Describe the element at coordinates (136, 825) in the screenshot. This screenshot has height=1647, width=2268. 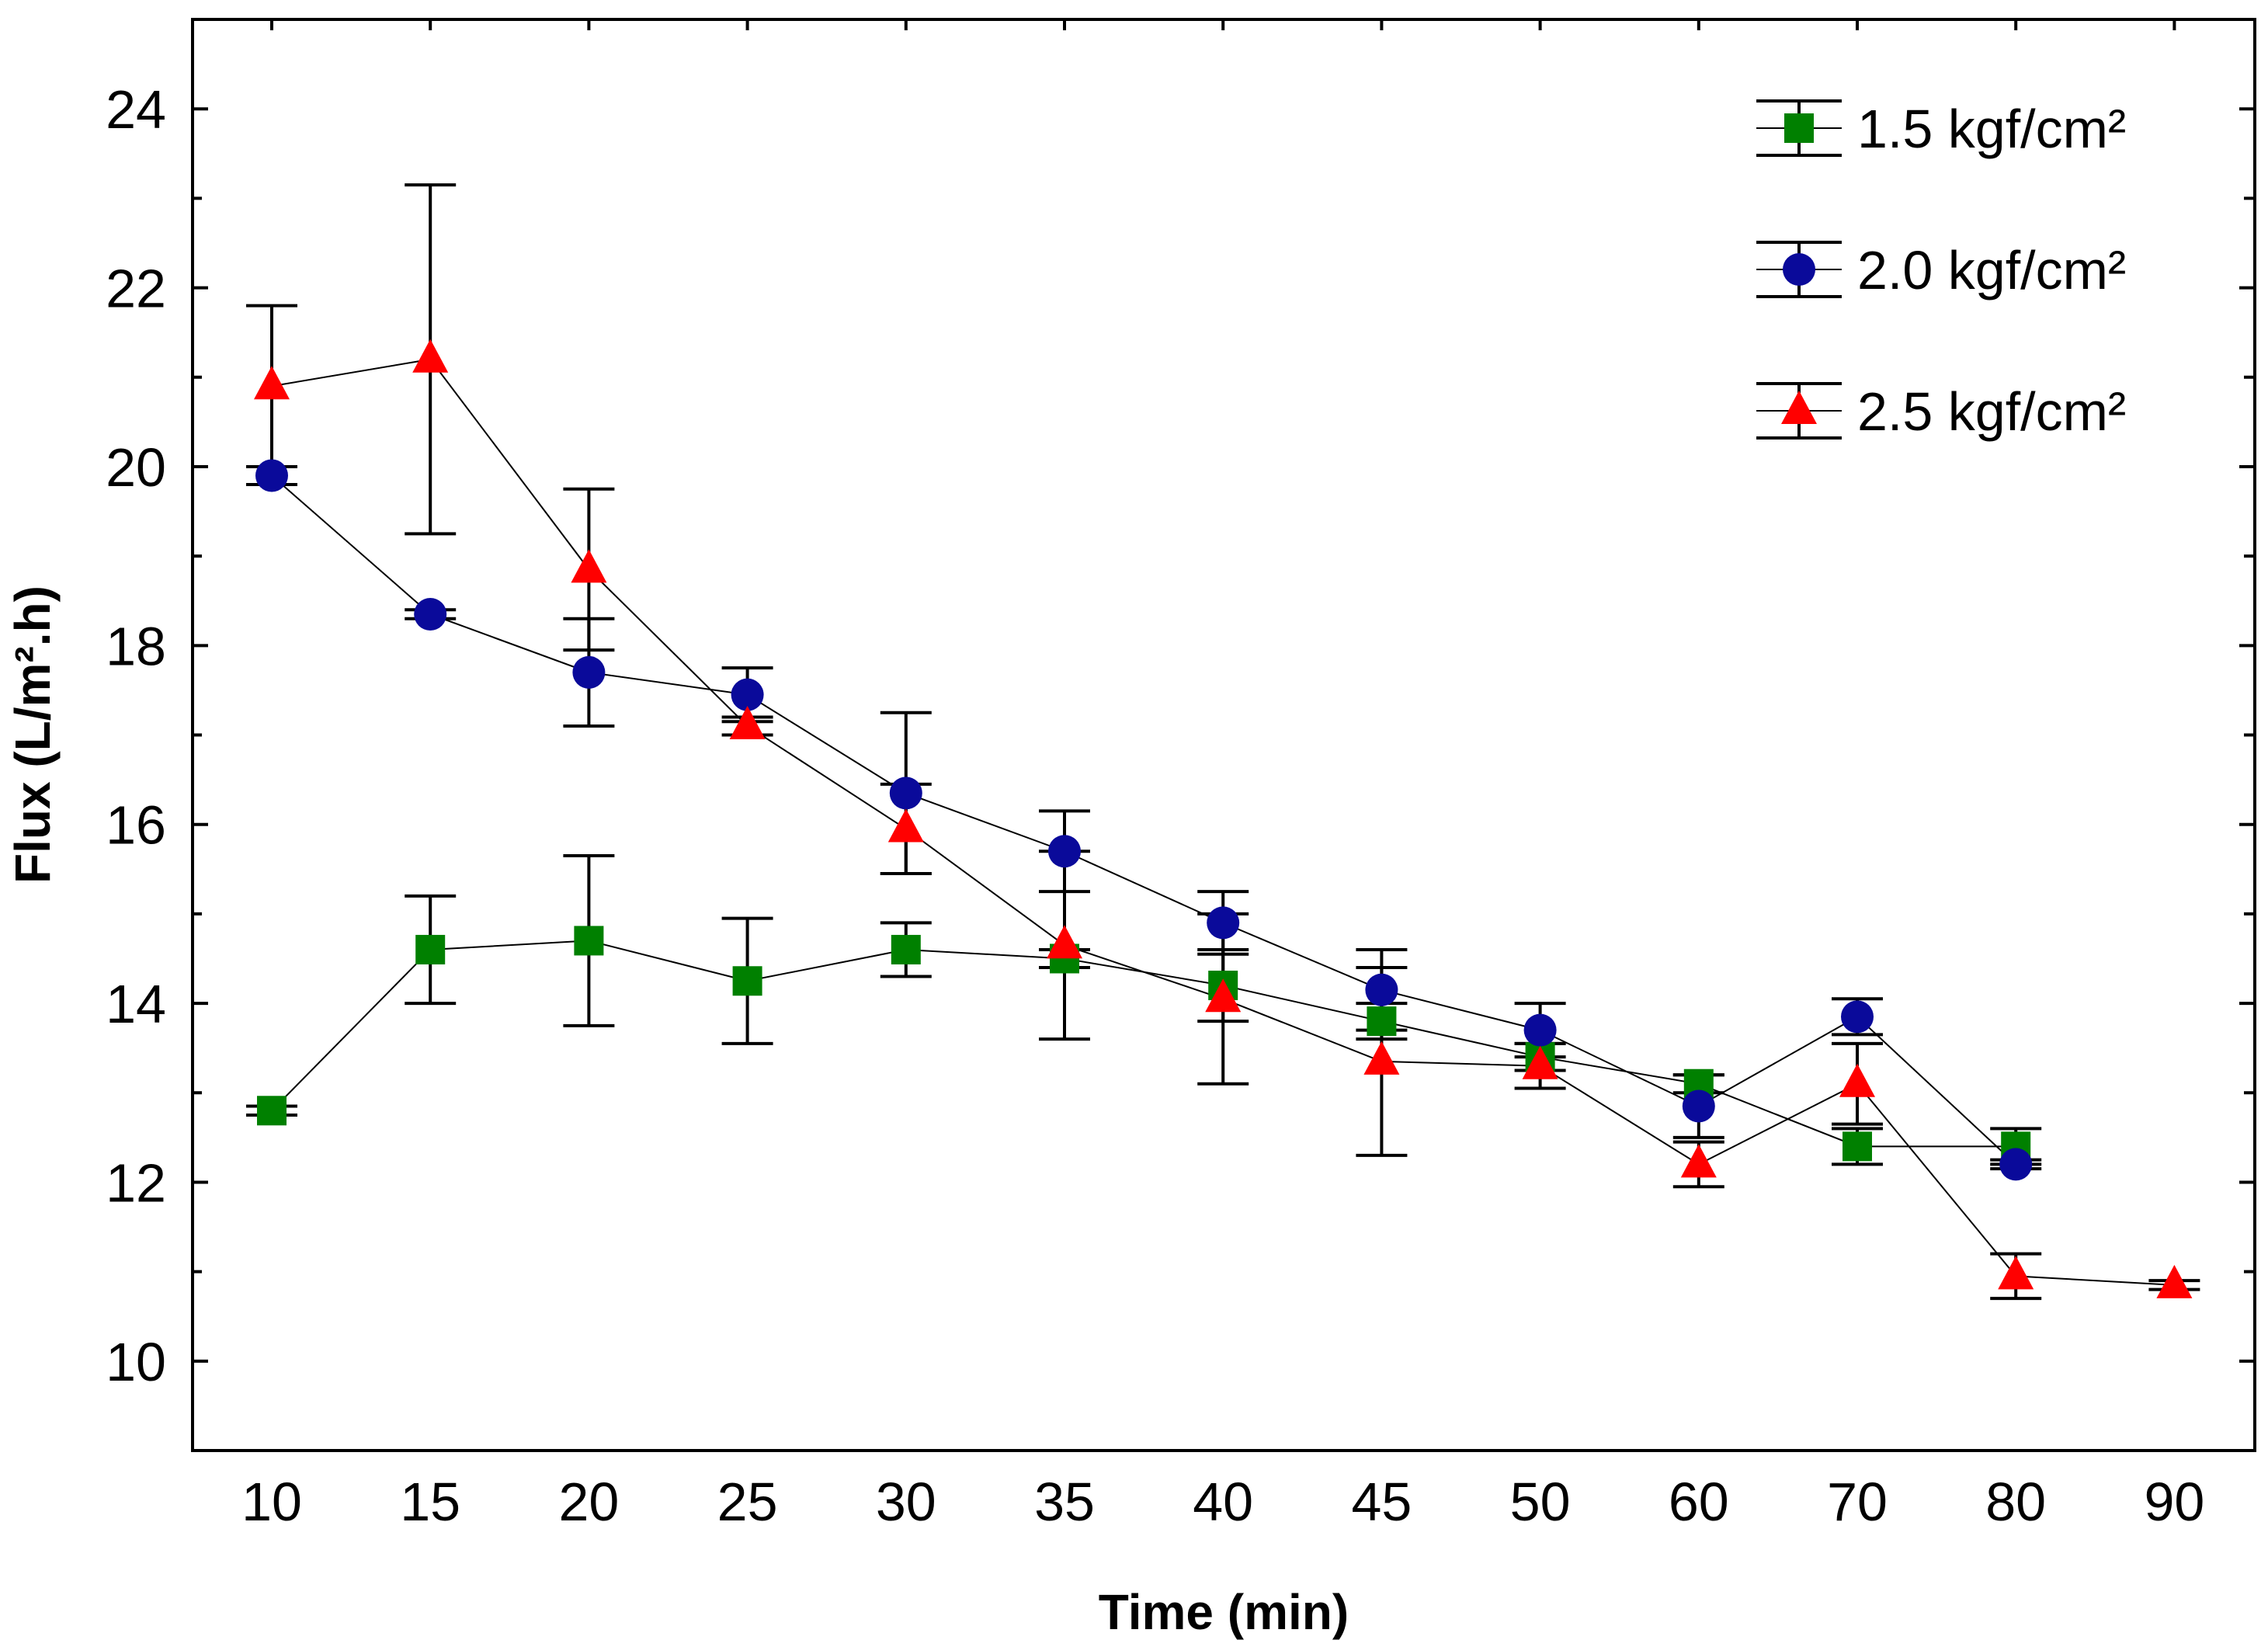
I see `y-tick-label-16: 16` at that location.